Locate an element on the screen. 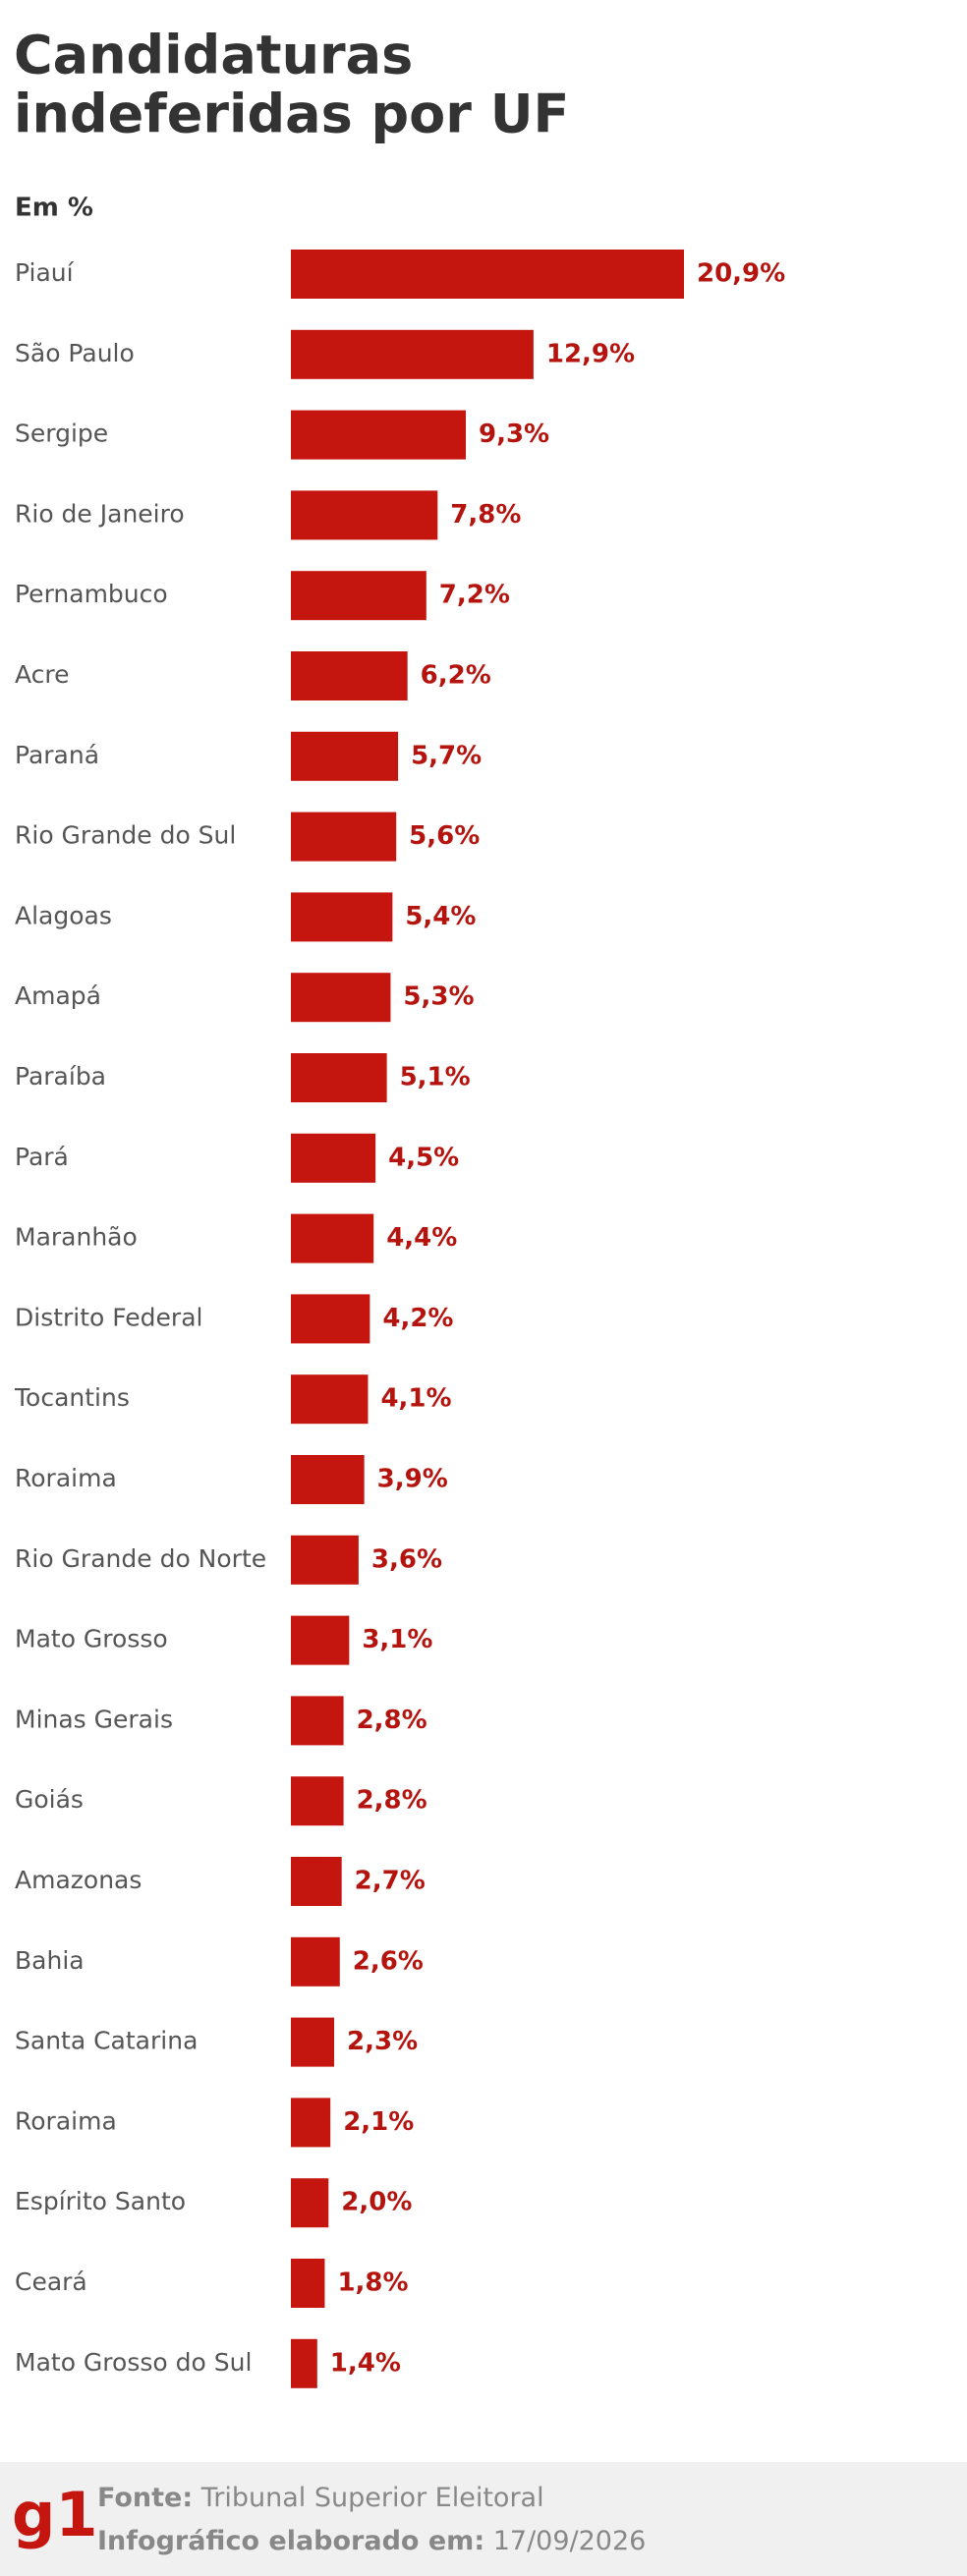 This screenshot has width=967, height=2576. category-label: Rio de Janeiro is located at coordinates (100, 513).